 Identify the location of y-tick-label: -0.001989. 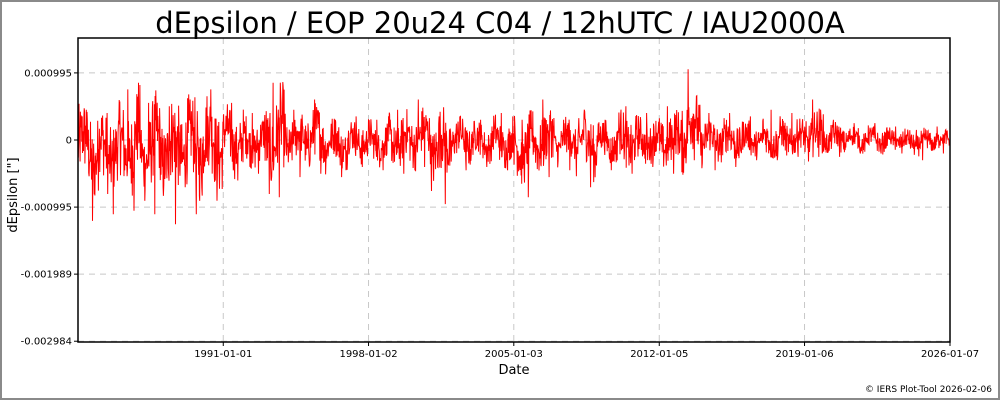
(46, 275).